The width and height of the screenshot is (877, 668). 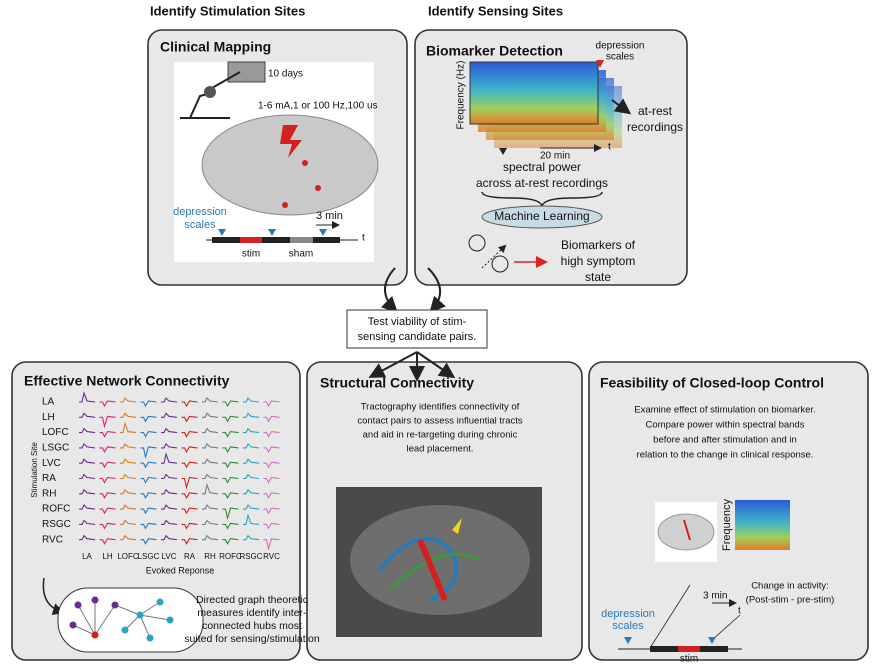 What do you see at coordinates (230, 556) in the screenshot?
I see `column-label: ROFC` at bounding box center [230, 556].